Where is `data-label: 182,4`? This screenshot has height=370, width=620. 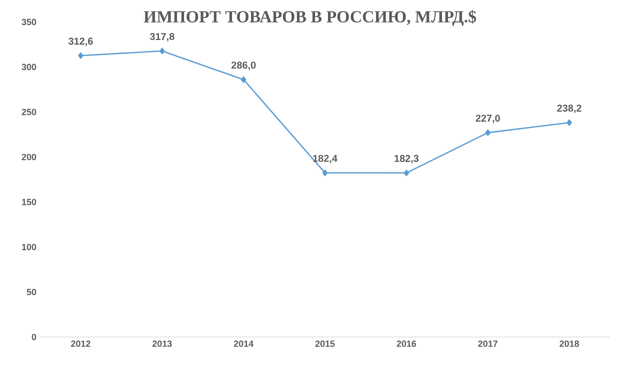 data-label: 182,4 is located at coordinates (325, 159).